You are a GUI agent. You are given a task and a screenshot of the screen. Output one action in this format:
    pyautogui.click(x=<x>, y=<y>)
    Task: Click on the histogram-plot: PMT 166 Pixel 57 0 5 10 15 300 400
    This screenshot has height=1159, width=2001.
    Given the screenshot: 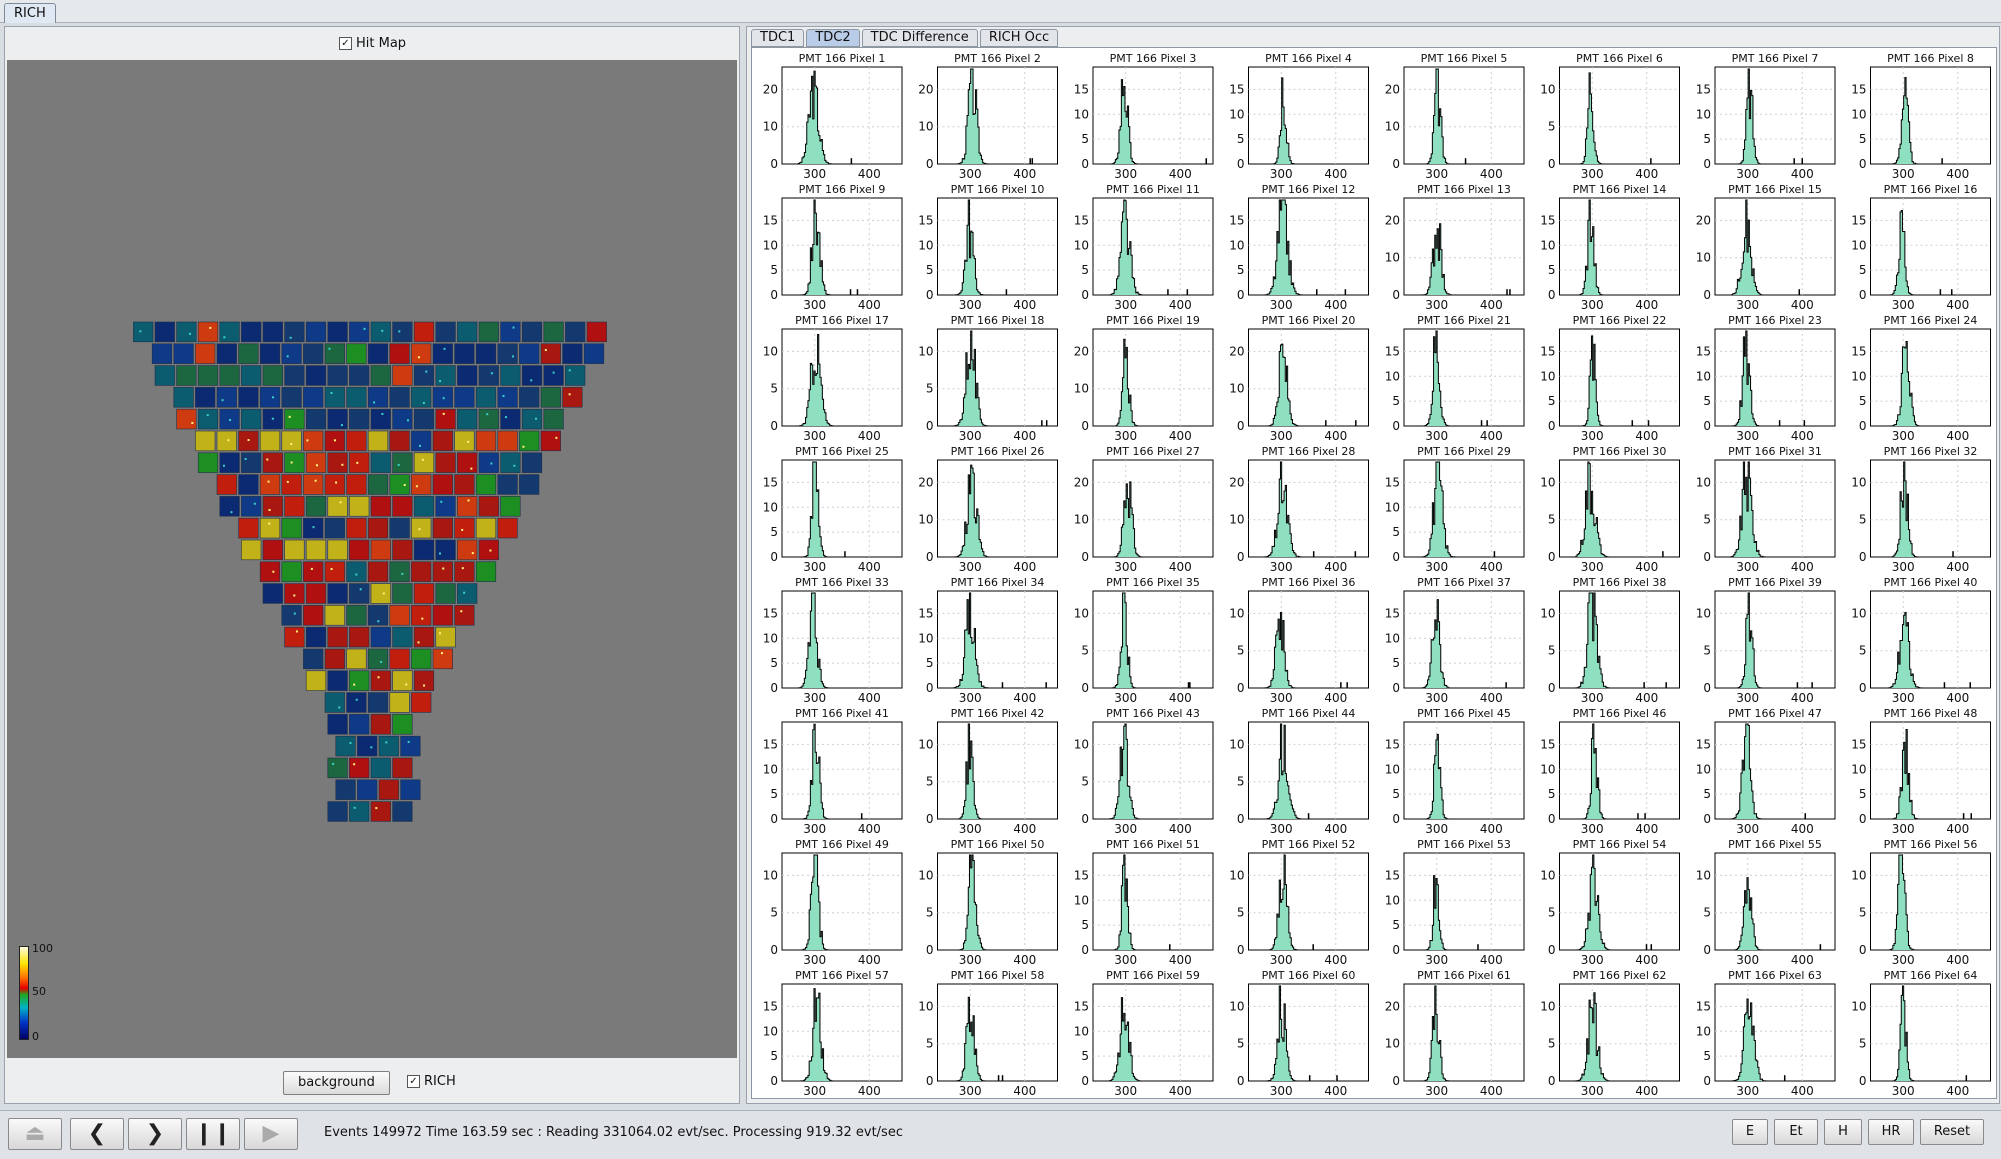 What is the action you would take?
    pyautogui.click(x=833, y=1033)
    